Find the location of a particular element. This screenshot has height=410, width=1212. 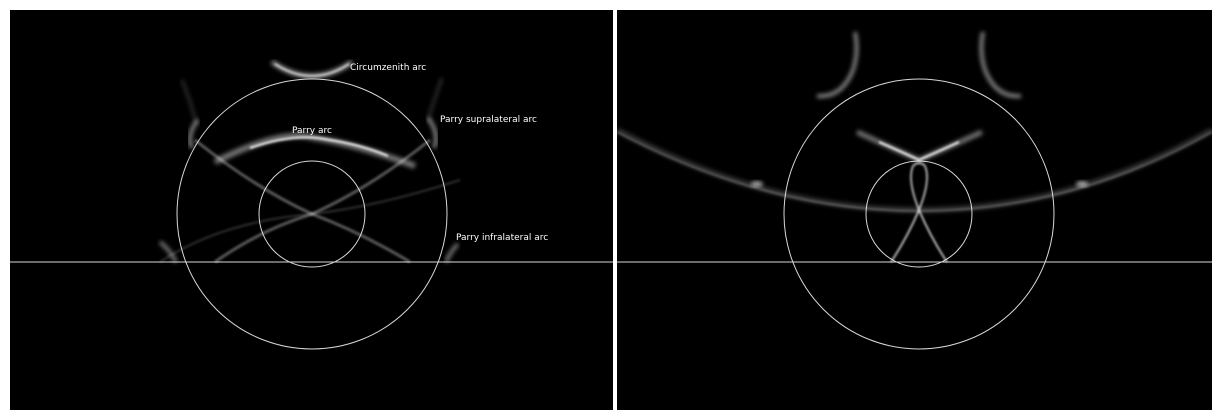

parry-infralateral-arc is located at coordinates (309, 251).